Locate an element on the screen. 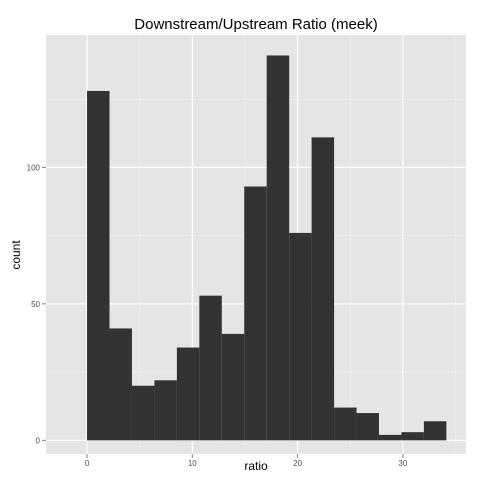 This screenshot has width=480, height=480. chart-title: Downstream/Upstream Ratio (meek) is located at coordinates (255, 24).